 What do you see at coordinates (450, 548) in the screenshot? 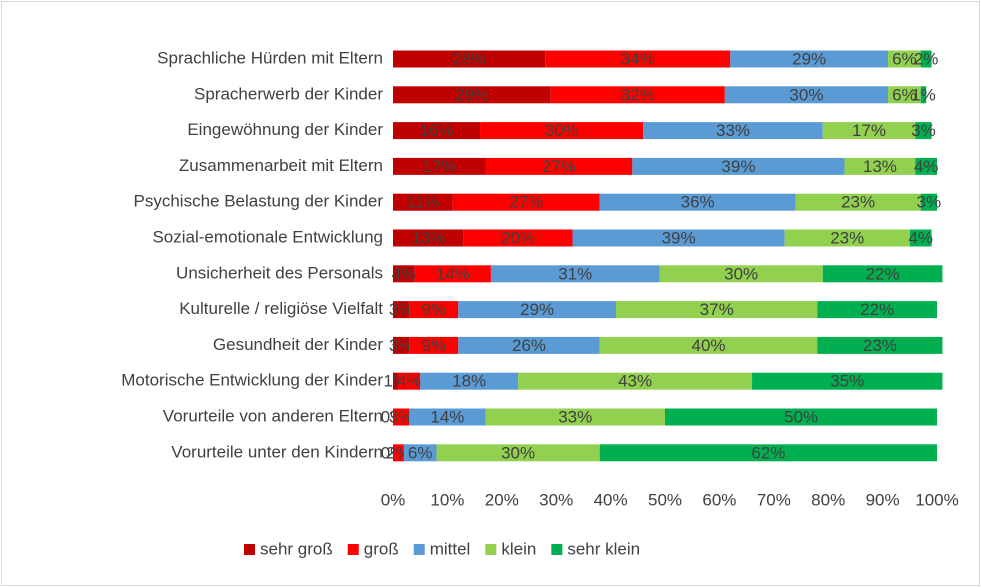
I see `legend-label: mittel` at bounding box center [450, 548].